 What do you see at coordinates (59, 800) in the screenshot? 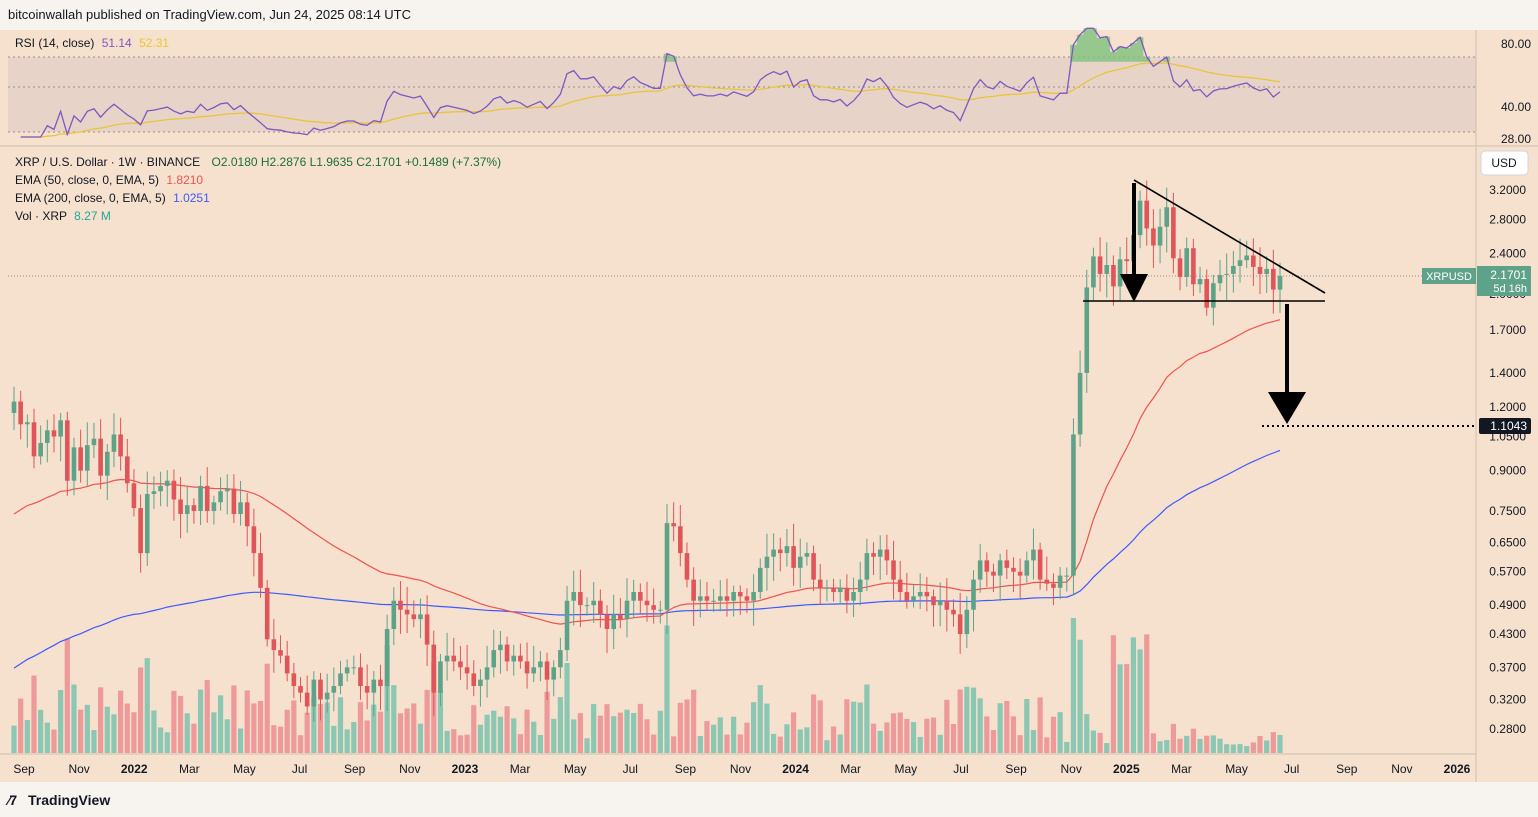
I see `tradingview-logo: ⁄7 TradingView` at bounding box center [59, 800].